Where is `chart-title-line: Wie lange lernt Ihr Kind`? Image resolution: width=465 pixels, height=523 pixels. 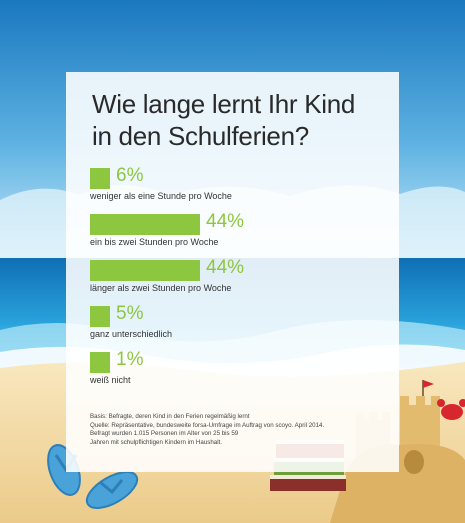
chart-title-line: Wie lange lernt Ihr Kind is located at coordinates (224, 104).